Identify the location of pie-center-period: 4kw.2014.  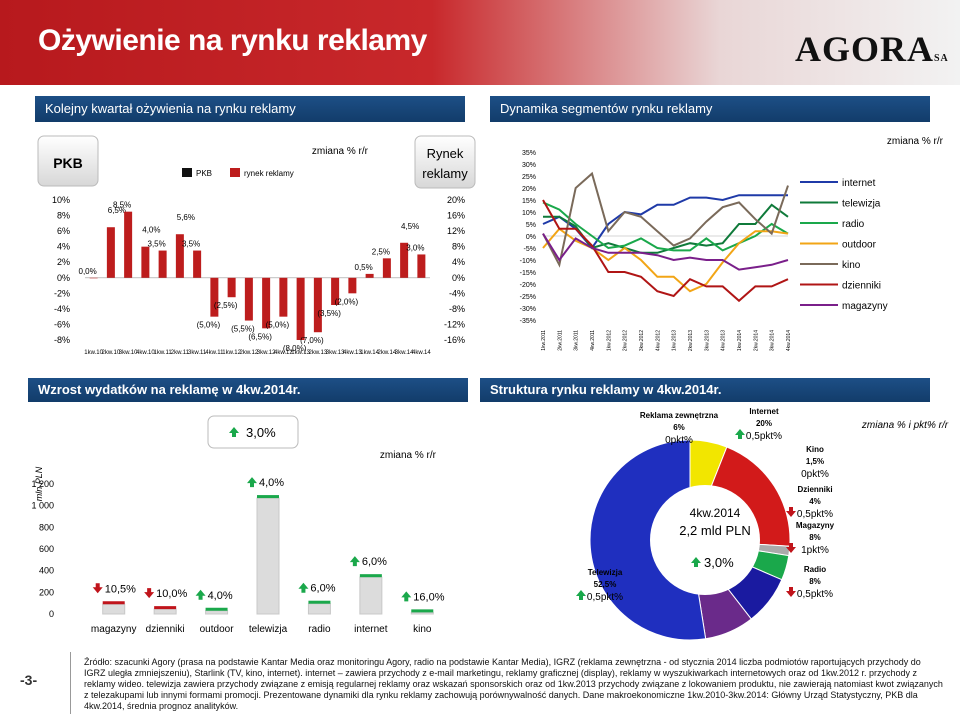
(715, 513).